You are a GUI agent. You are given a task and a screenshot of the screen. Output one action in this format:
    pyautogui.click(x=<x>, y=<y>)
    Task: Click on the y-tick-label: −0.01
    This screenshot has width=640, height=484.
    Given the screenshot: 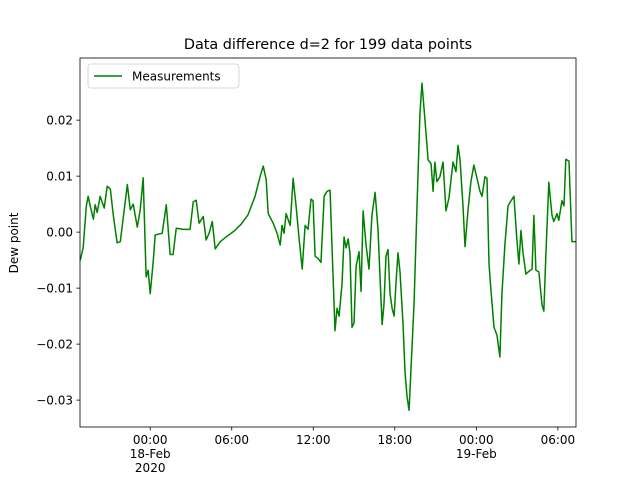 What is the action you would take?
    pyautogui.click(x=54, y=289)
    